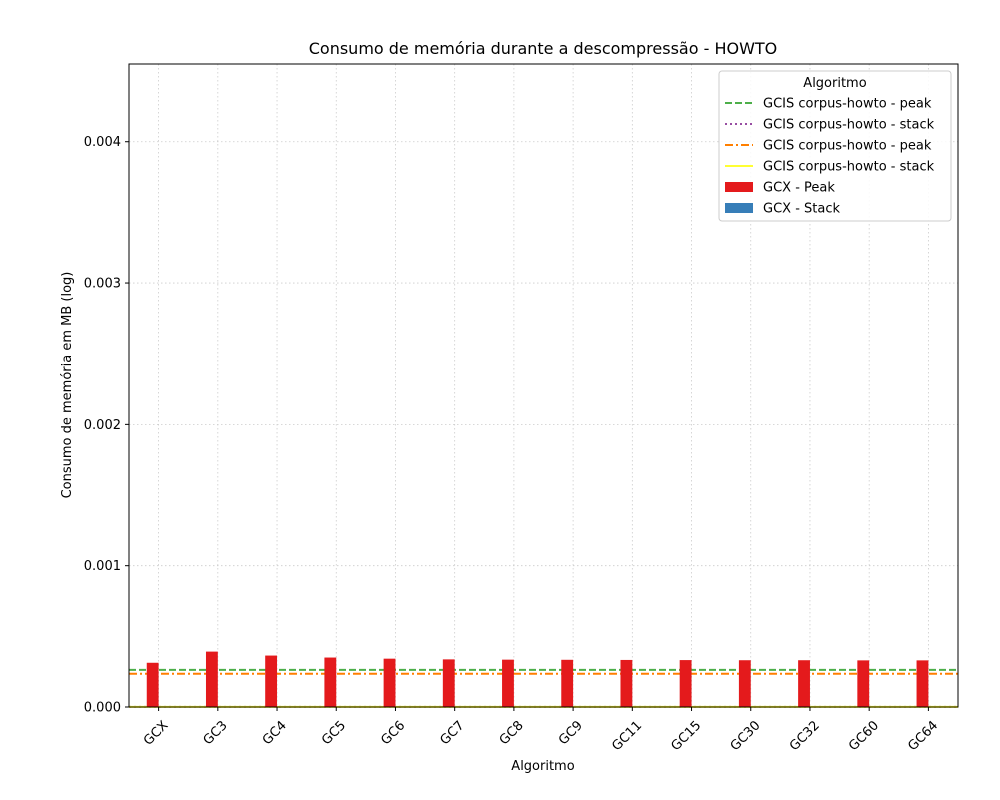 The height and width of the screenshot is (800, 1000). I want to click on x-tick-label: GC7, so click(453, 733).